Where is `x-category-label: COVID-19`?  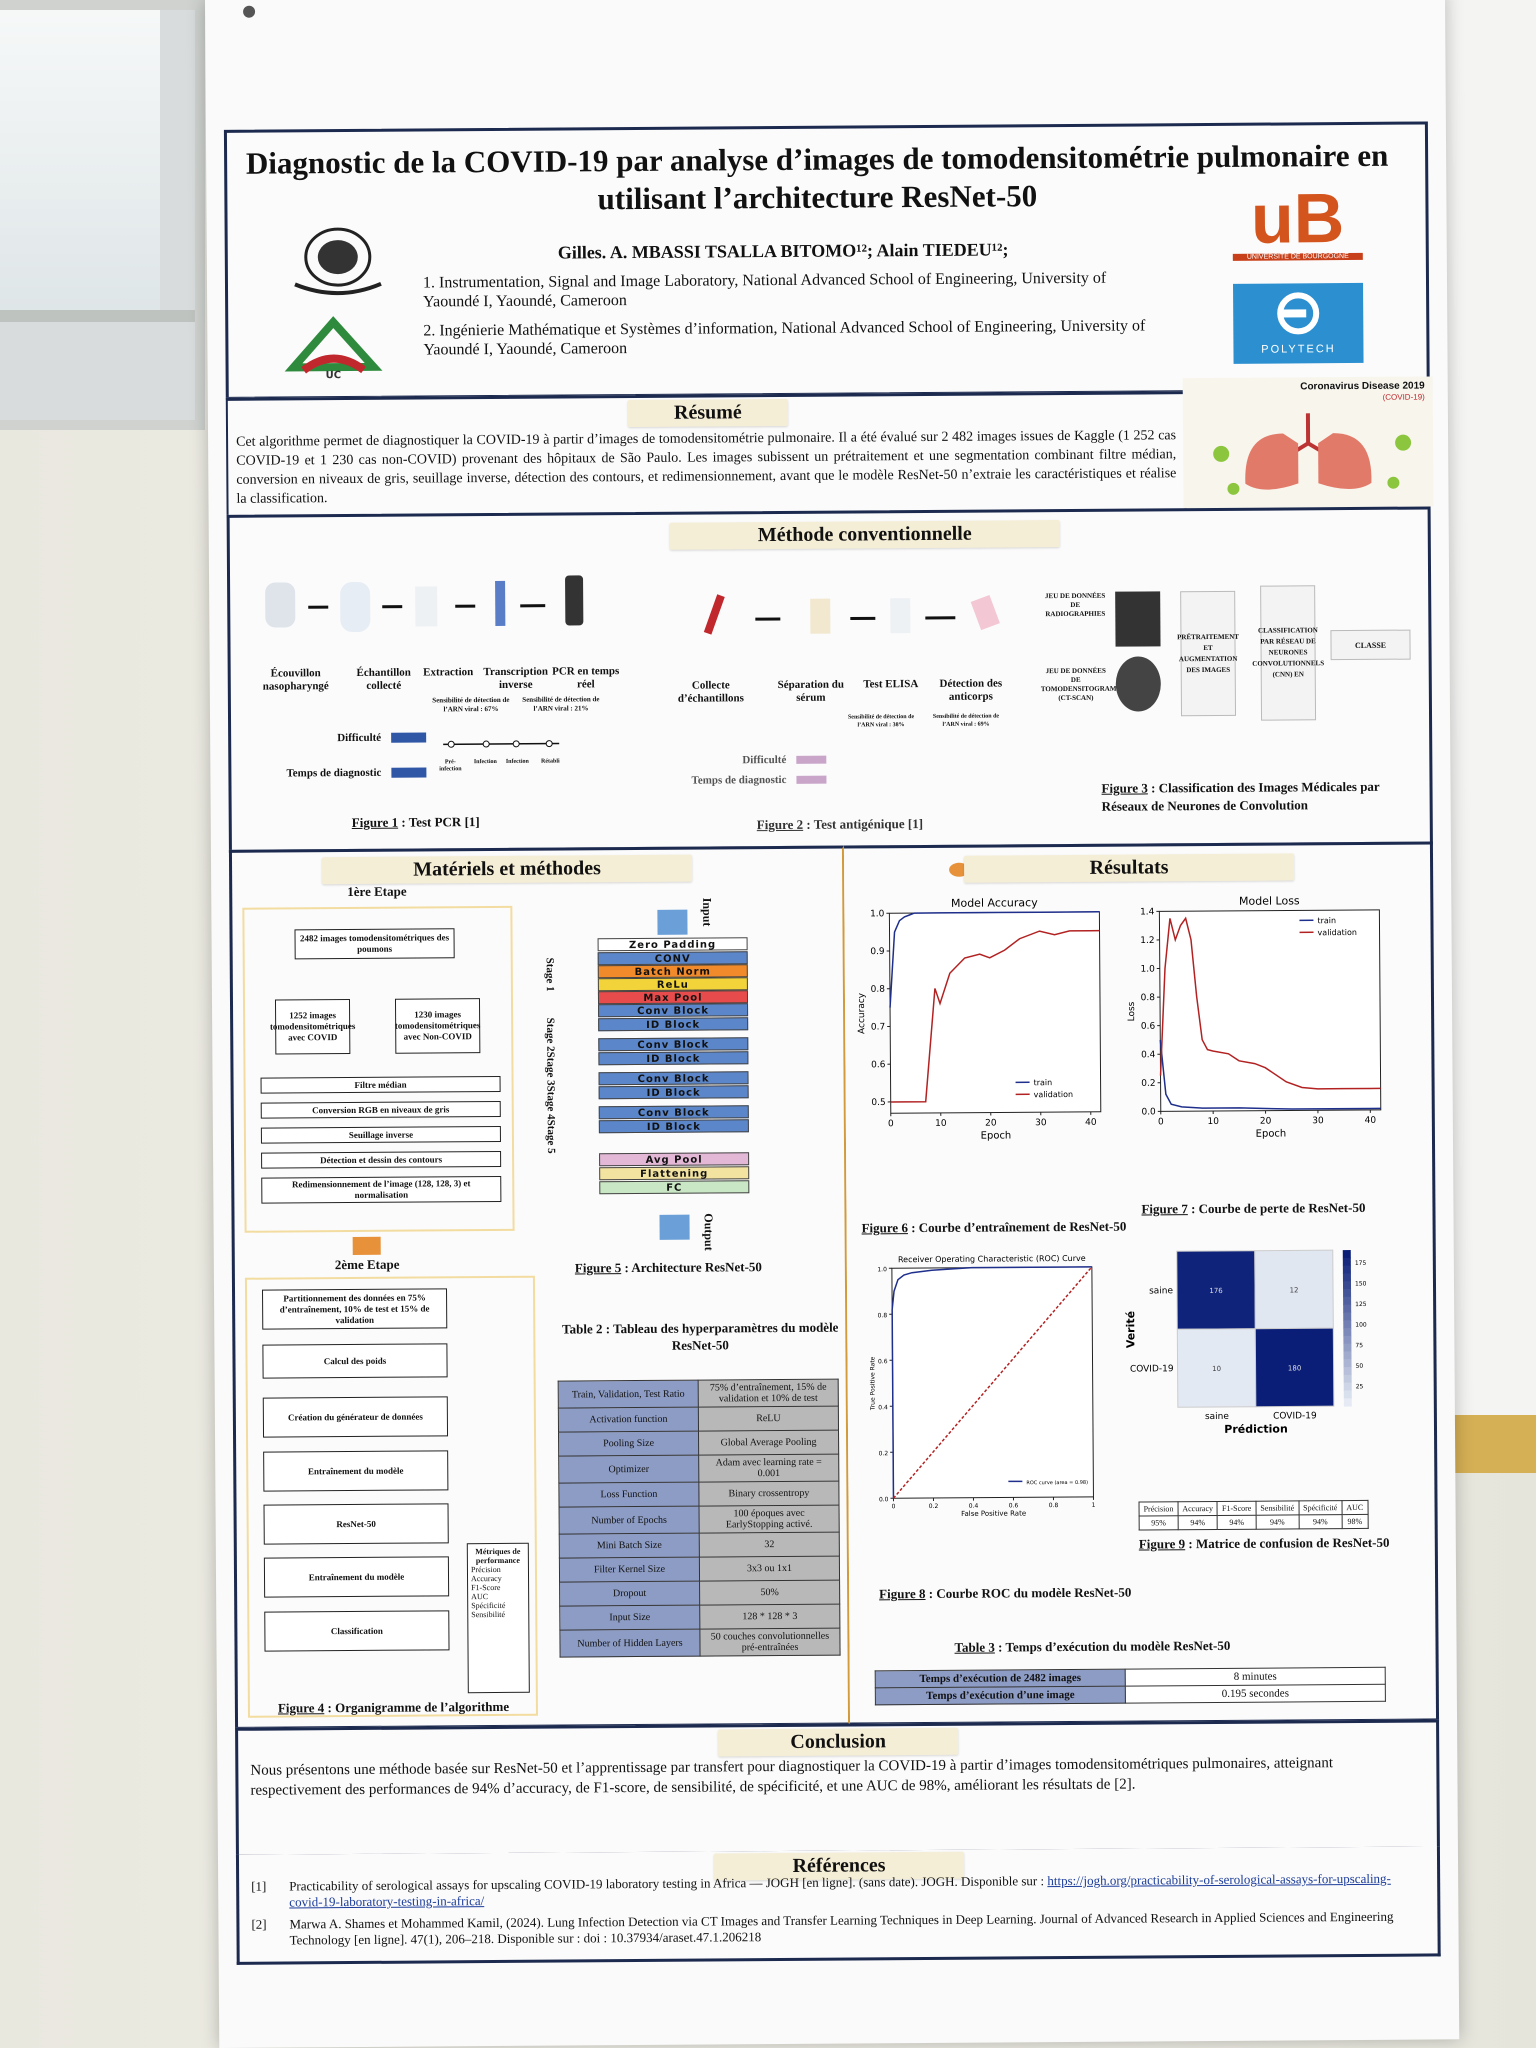 x-category-label: COVID-19 is located at coordinates (1295, 1416).